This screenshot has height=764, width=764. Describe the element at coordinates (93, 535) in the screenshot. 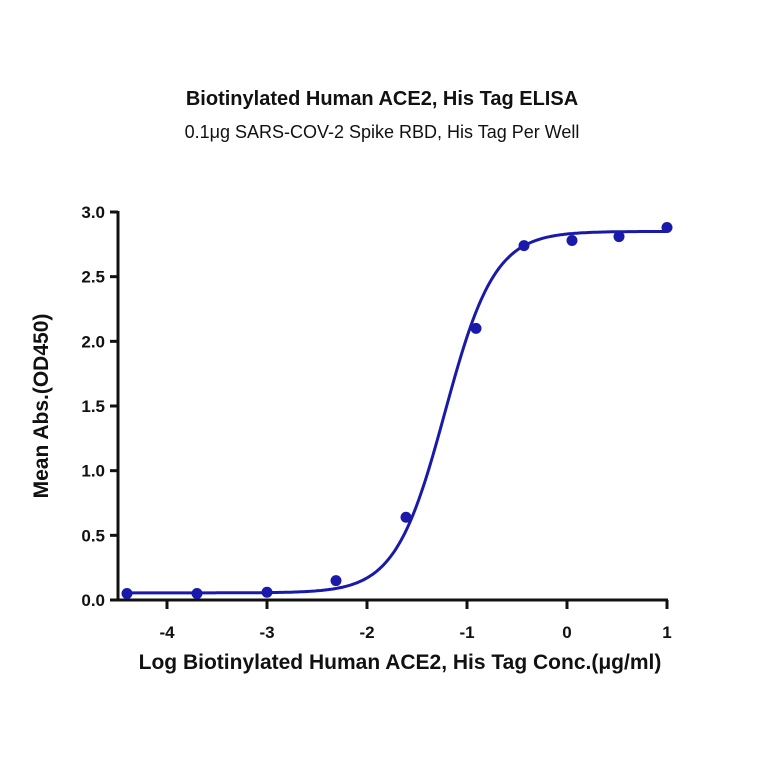

I see `y-tick-label: 0.5` at that location.